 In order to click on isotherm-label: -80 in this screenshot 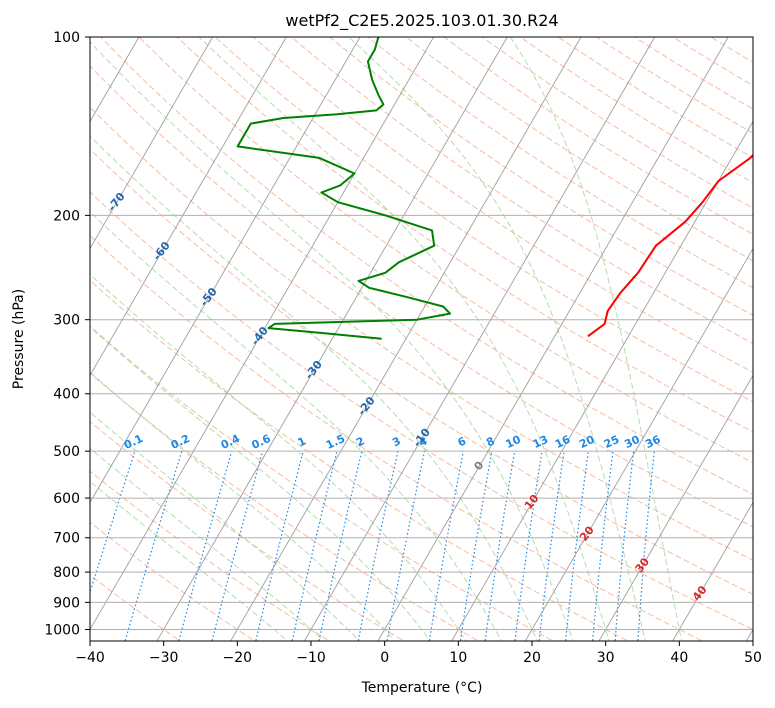, I will do `click(68, 157)`.